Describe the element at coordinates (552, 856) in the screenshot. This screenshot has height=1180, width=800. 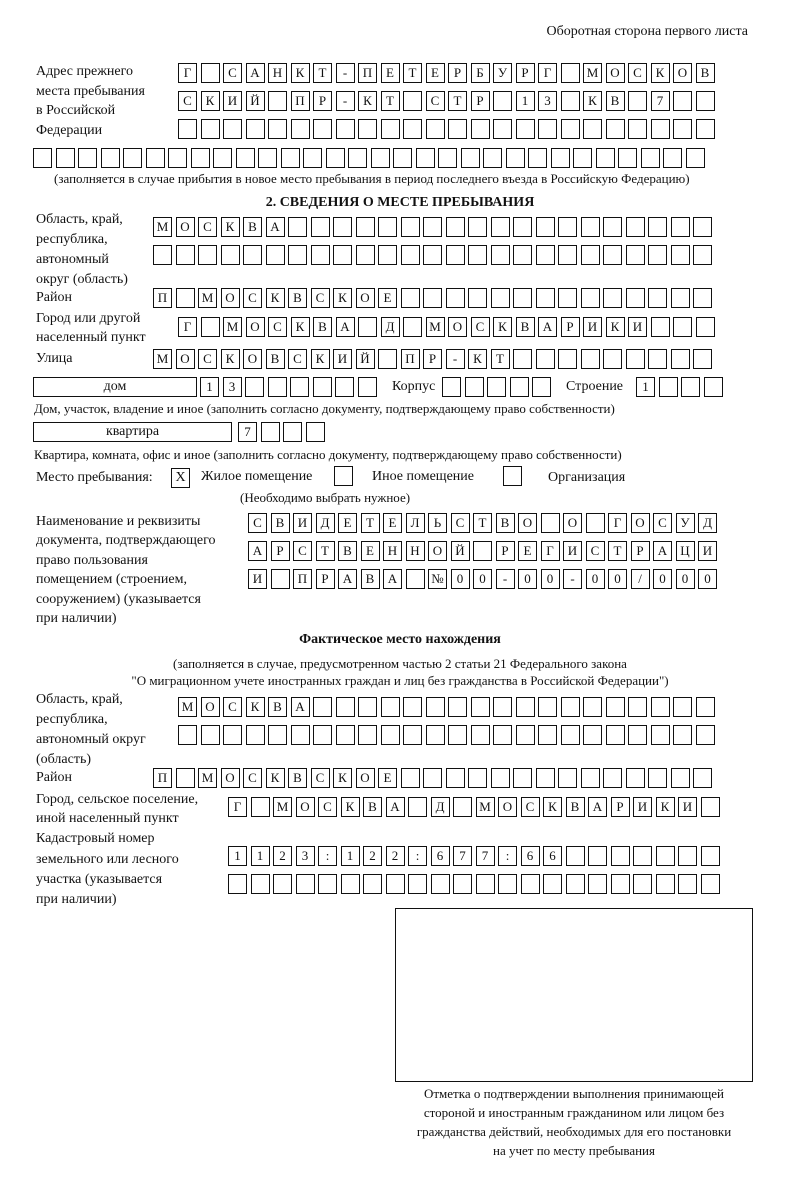
I see `char-cell: 6` at that location.